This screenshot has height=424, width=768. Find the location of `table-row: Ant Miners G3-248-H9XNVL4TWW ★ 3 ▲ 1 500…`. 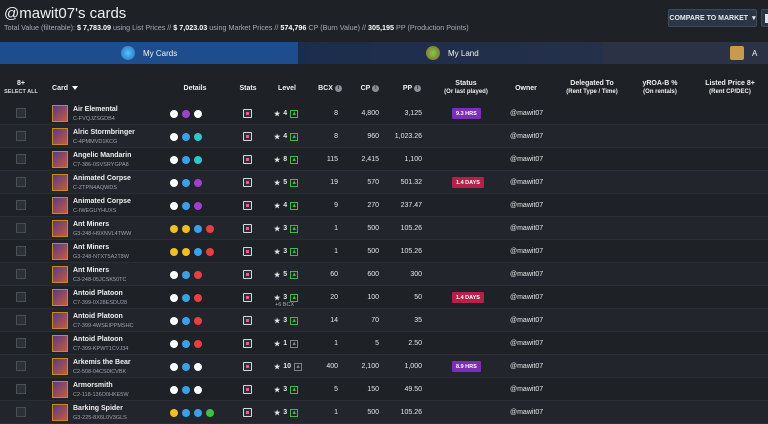

table-row: Ant Miners G3-248-H9XNVL4TWW ★ 3 ▲ 1 500… is located at coordinates (384, 228).